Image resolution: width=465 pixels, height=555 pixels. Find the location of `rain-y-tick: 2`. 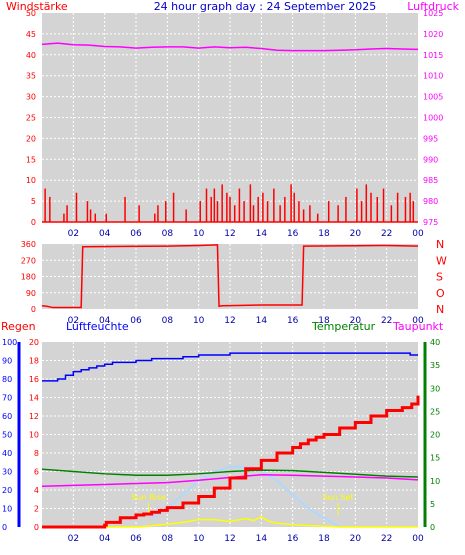

rain-y-tick: 2 is located at coordinates (36, 509).